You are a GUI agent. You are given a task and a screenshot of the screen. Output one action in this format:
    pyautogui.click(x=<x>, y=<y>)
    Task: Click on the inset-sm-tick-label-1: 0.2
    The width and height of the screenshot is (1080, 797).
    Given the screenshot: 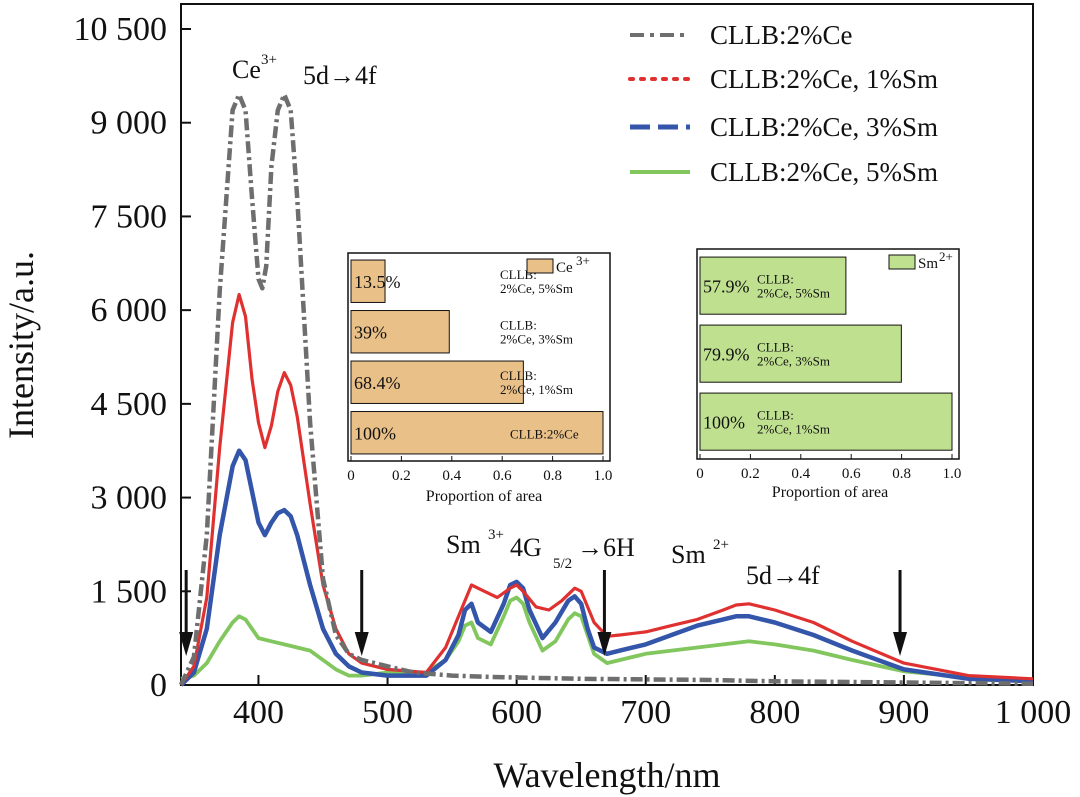 What is the action you would take?
    pyautogui.click(x=750, y=474)
    